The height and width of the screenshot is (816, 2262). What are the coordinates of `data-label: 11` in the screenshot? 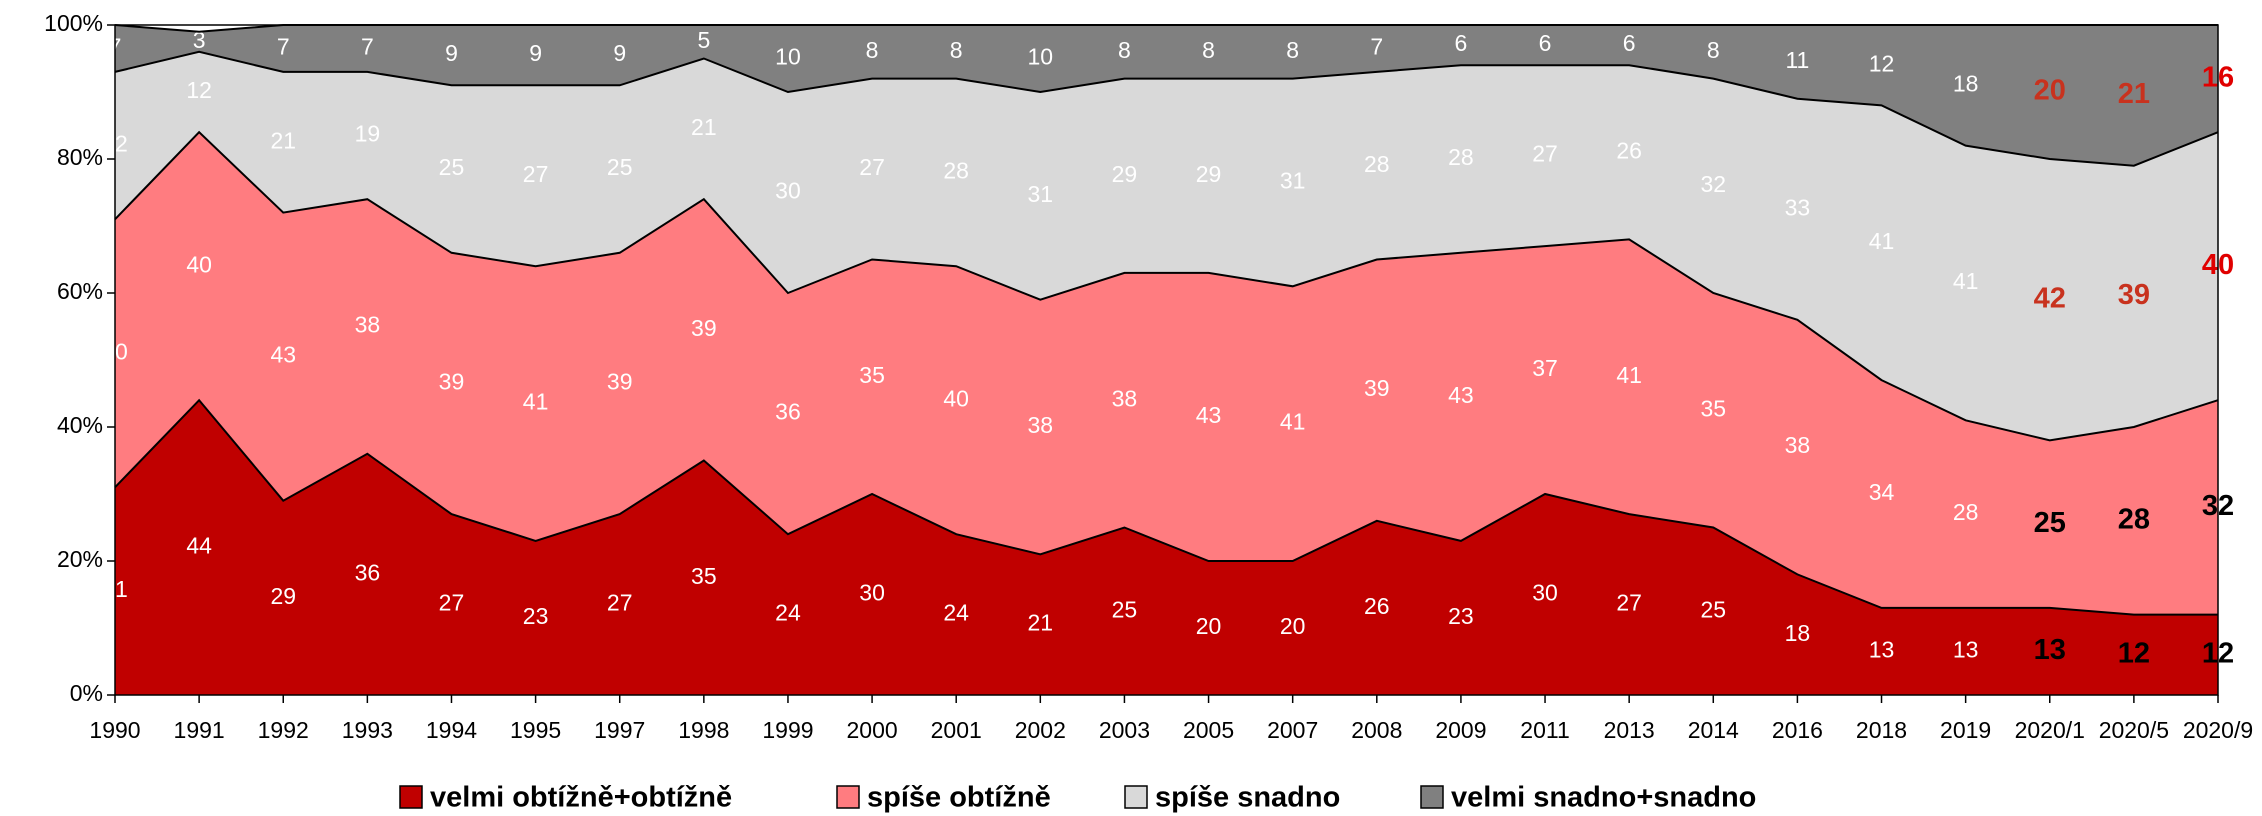 It's located at (1797, 60).